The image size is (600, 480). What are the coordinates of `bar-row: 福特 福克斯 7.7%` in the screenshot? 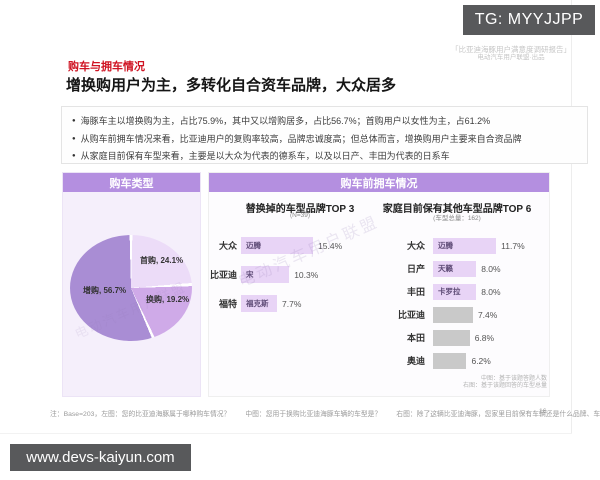 It's located at (272, 303).